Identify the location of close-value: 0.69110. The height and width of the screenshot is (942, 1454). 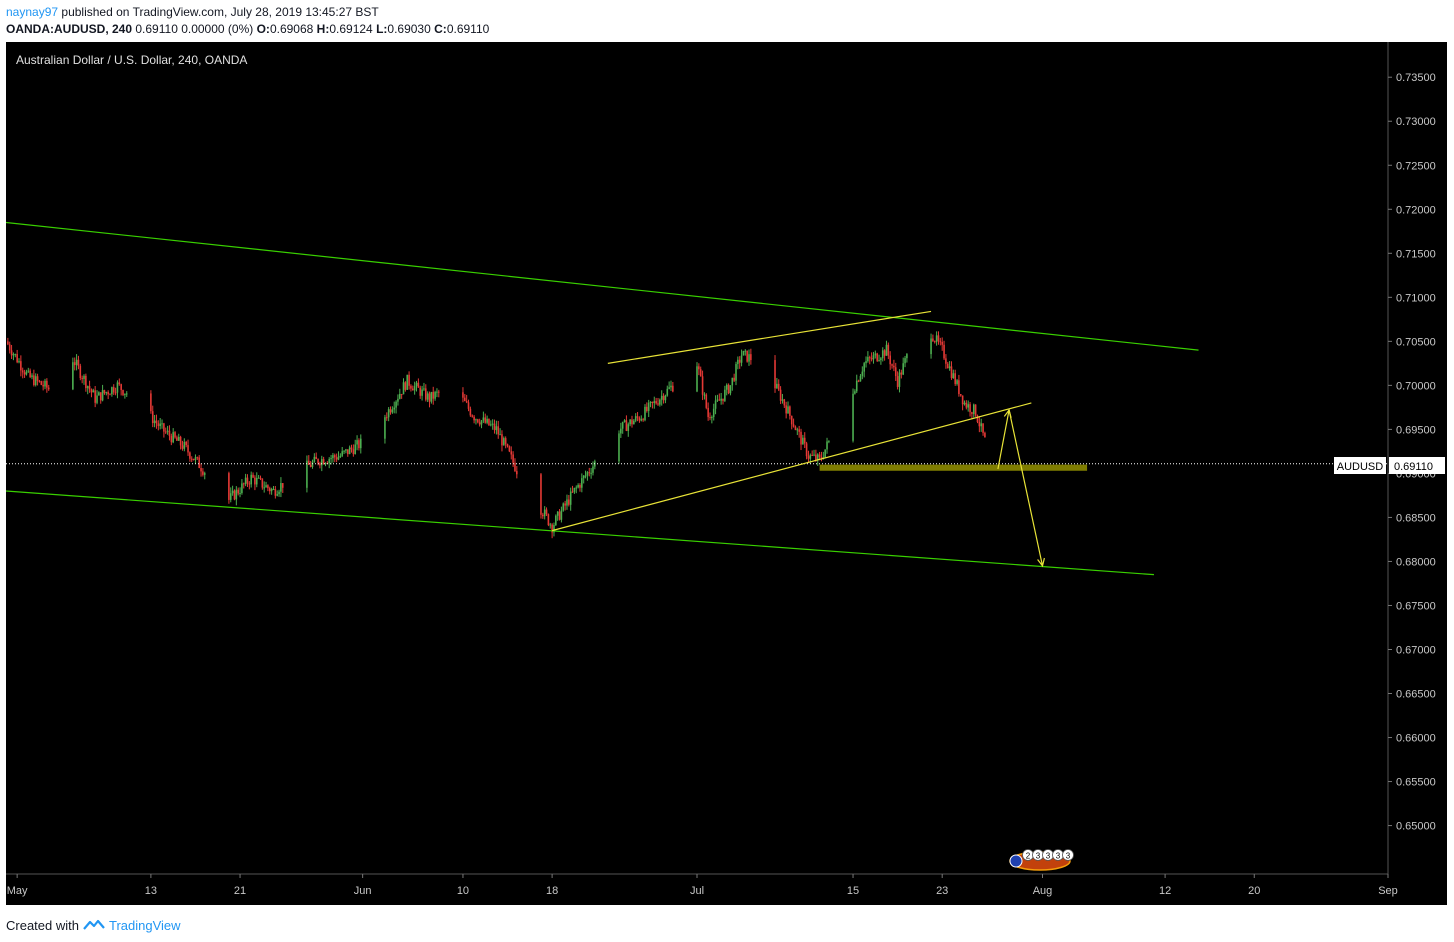
(468, 29).